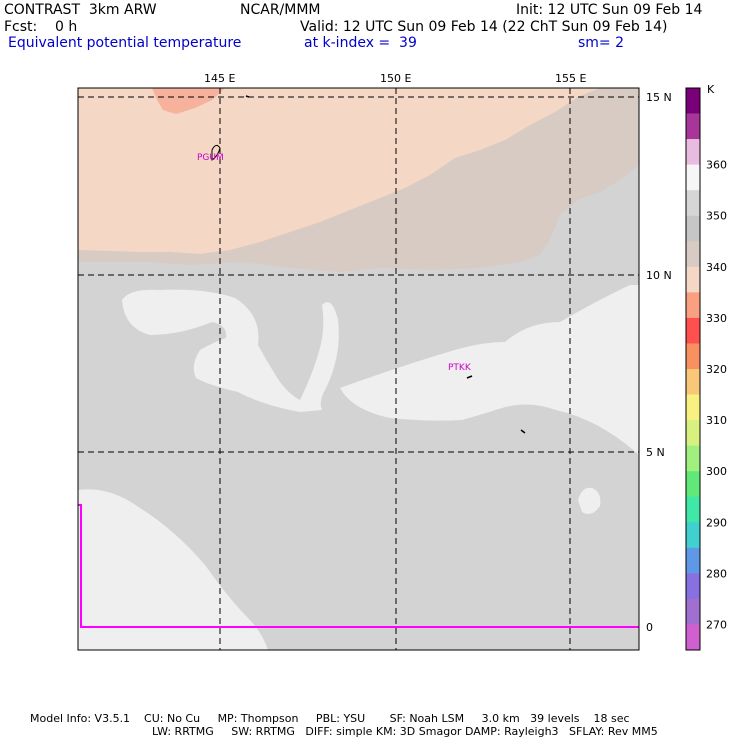 The width and height of the screenshot is (740, 740). I want to click on colorbar-label: 290, so click(716, 522).